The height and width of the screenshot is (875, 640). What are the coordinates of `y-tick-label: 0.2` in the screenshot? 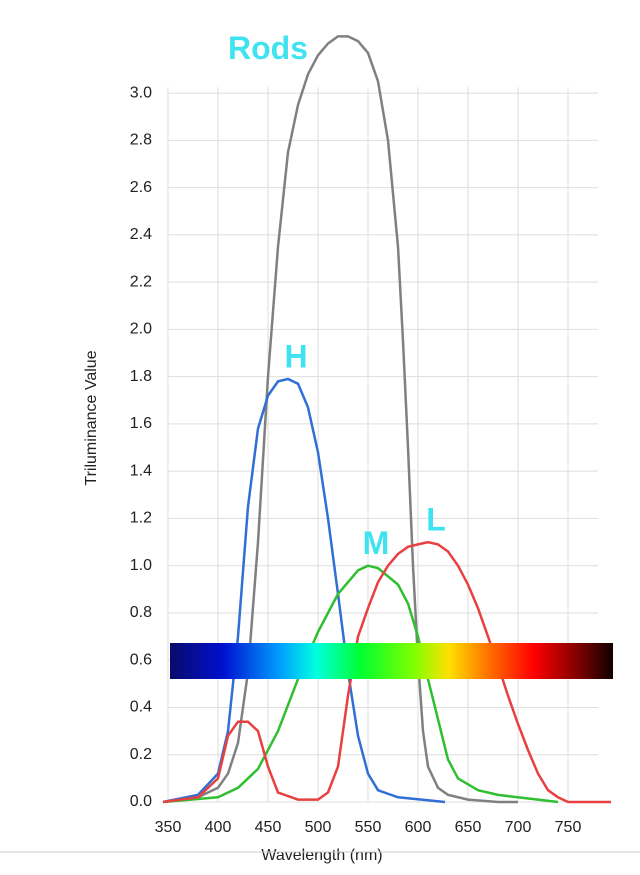 It's located at (141, 754).